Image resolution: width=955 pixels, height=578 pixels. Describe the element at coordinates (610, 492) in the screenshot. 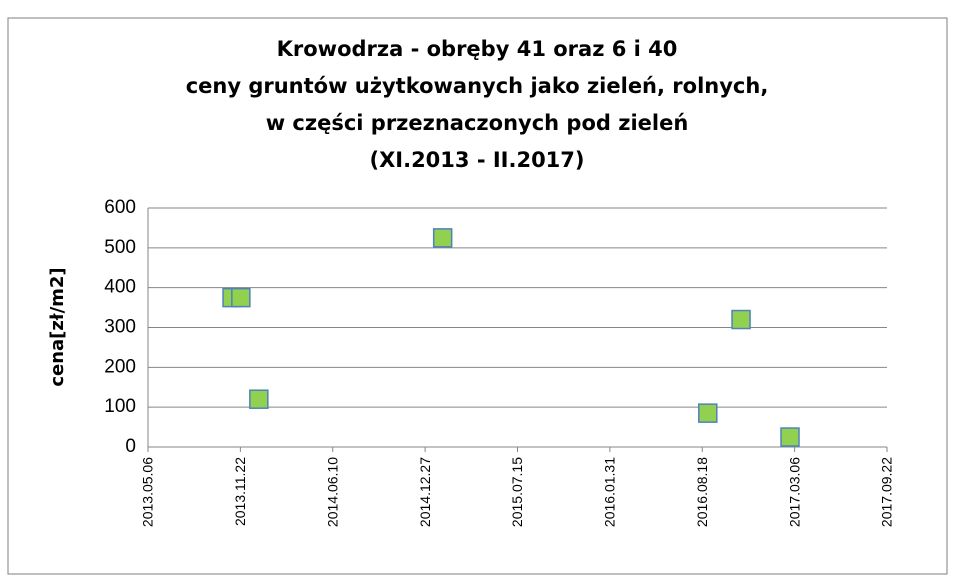

I see `x-tick-label: 2016.01.31` at that location.